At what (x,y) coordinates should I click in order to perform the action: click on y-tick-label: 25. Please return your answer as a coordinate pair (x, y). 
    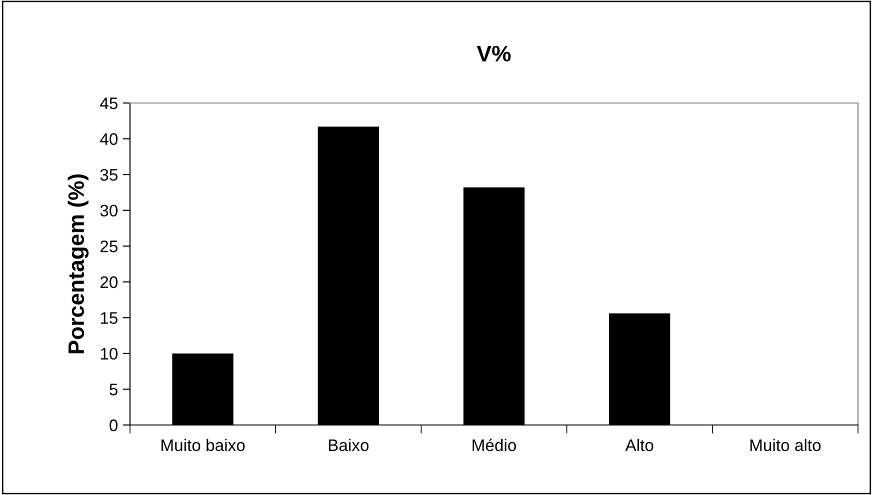
    Looking at the image, I should click on (109, 246).